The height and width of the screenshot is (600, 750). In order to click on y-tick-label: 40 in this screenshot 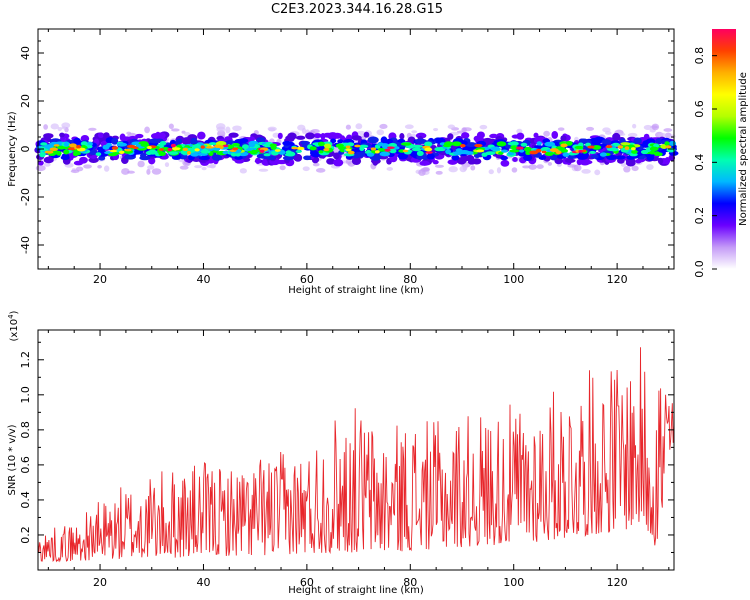, I will do `click(25, 53)`.